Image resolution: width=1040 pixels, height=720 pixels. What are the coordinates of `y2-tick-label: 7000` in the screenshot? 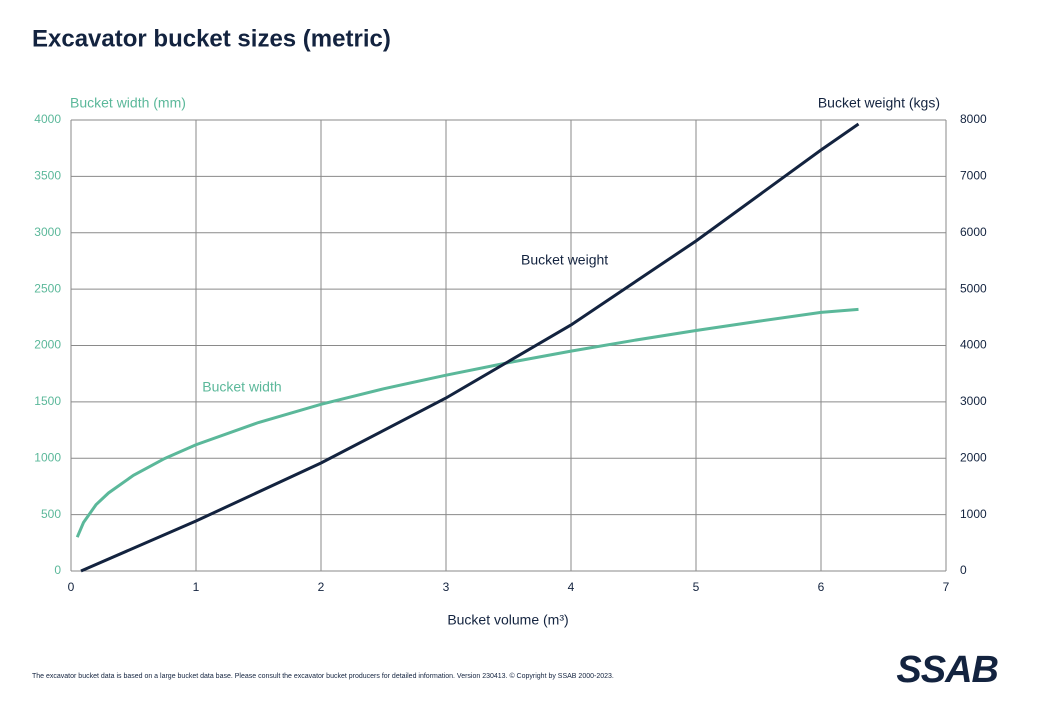 It's located at (973, 176).